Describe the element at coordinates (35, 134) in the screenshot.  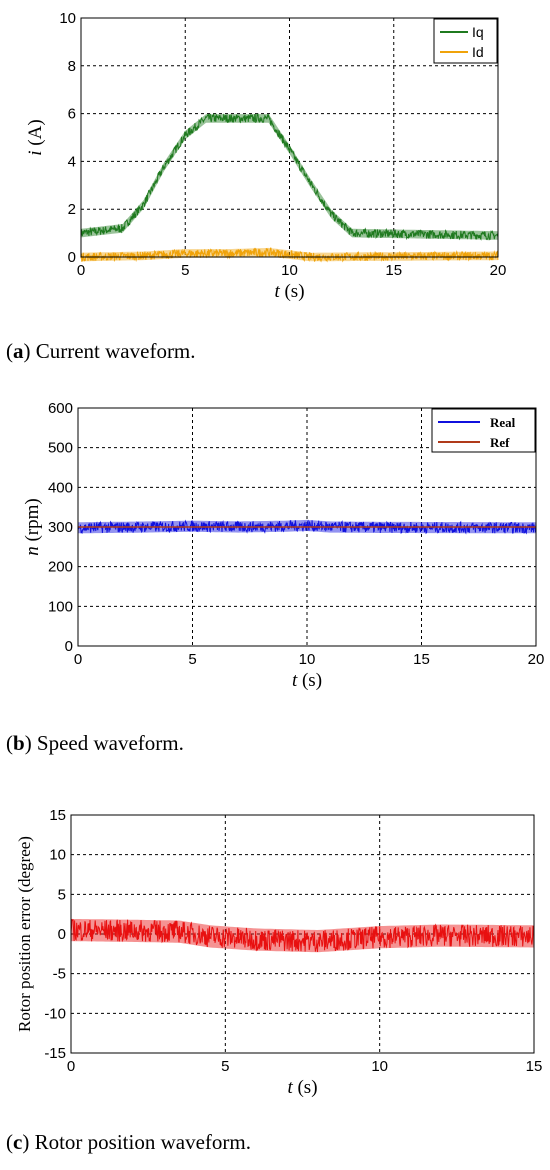
I see `y-axis-unit: (A)` at that location.